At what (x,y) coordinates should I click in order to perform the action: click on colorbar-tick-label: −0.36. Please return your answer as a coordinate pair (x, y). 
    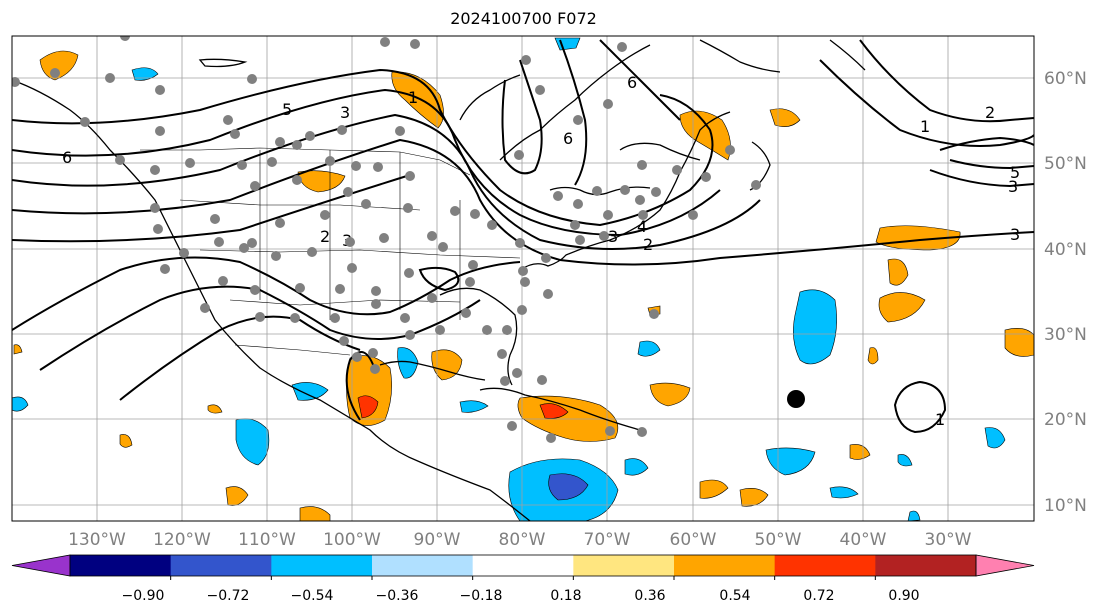
    Looking at the image, I should click on (397, 596).